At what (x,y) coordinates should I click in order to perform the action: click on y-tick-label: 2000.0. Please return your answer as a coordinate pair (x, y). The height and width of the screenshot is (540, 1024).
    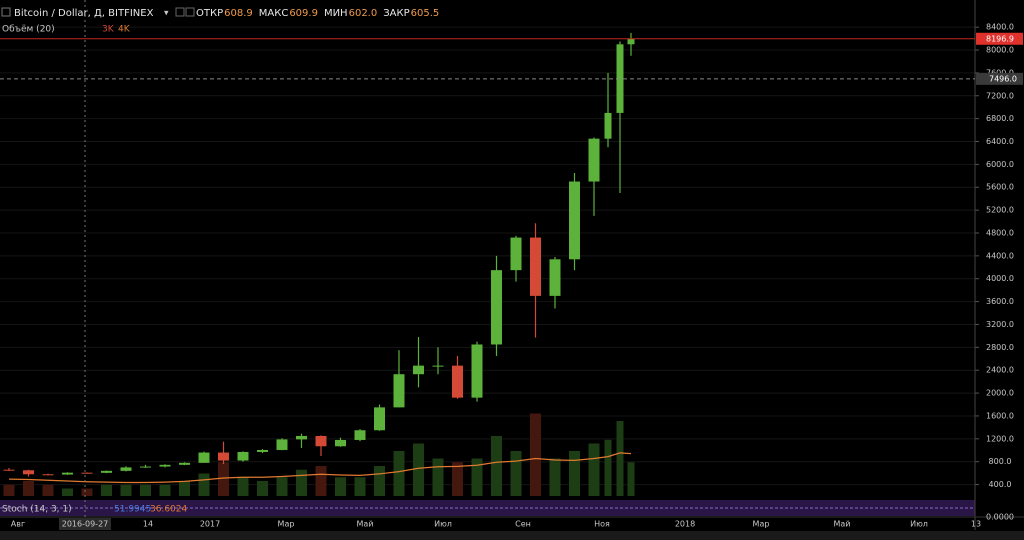
    Looking at the image, I should click on (1000, 393).